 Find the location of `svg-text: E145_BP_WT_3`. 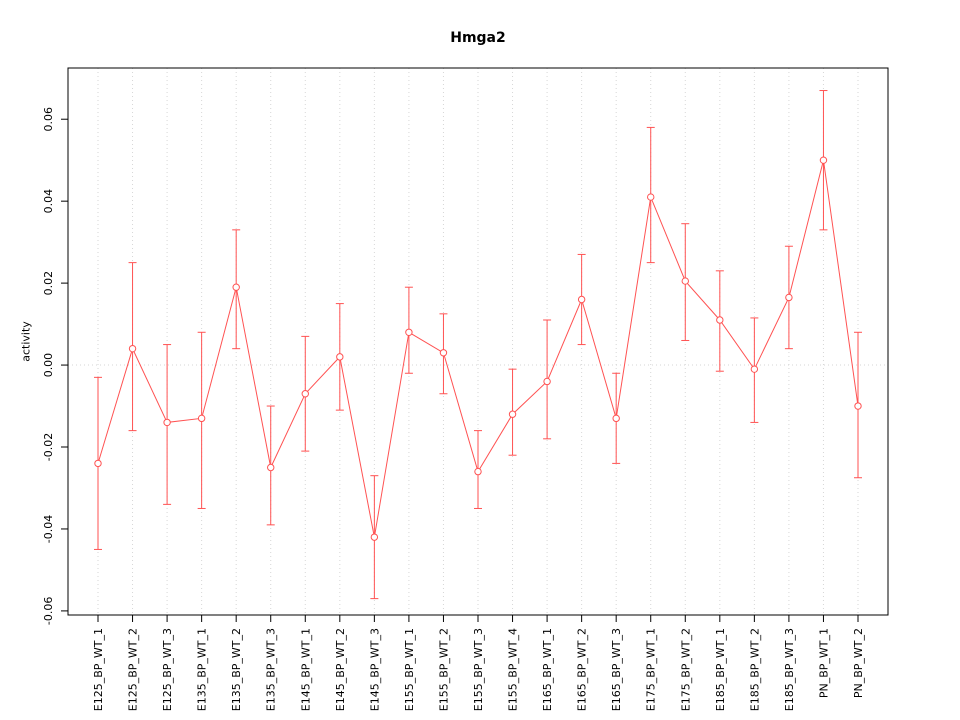

svg-text: E145_BP_WT_3 is located at coordinates (374, 669).